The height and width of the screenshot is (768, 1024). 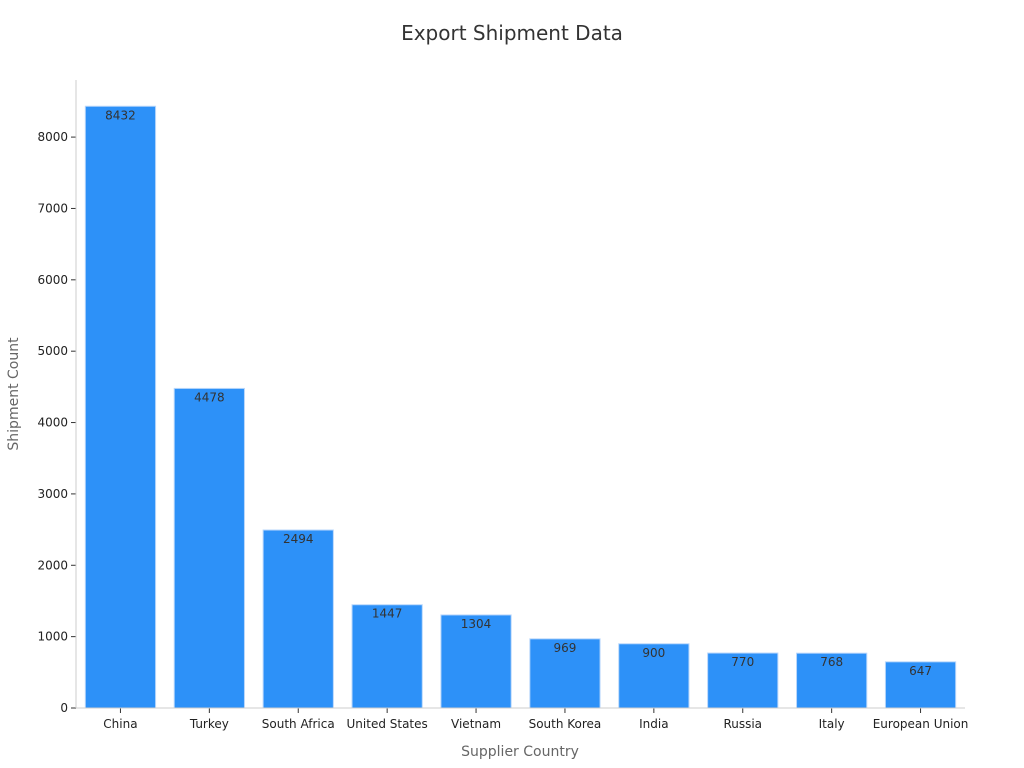 What do you see at coordinates (120, 407) in the screenshot?
I see `bar-china` at bounding box center [120, 407].